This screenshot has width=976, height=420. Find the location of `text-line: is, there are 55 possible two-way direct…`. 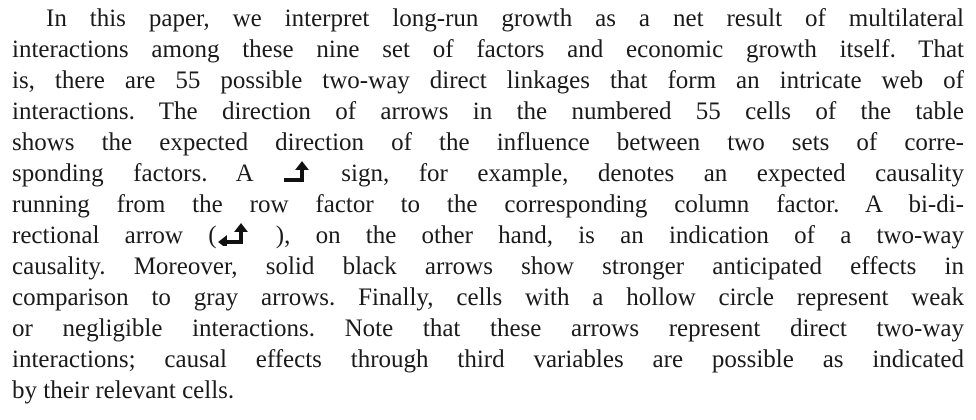

text-line: is, there are 55 possible two-way direct… is located at coordinates (488, 80).